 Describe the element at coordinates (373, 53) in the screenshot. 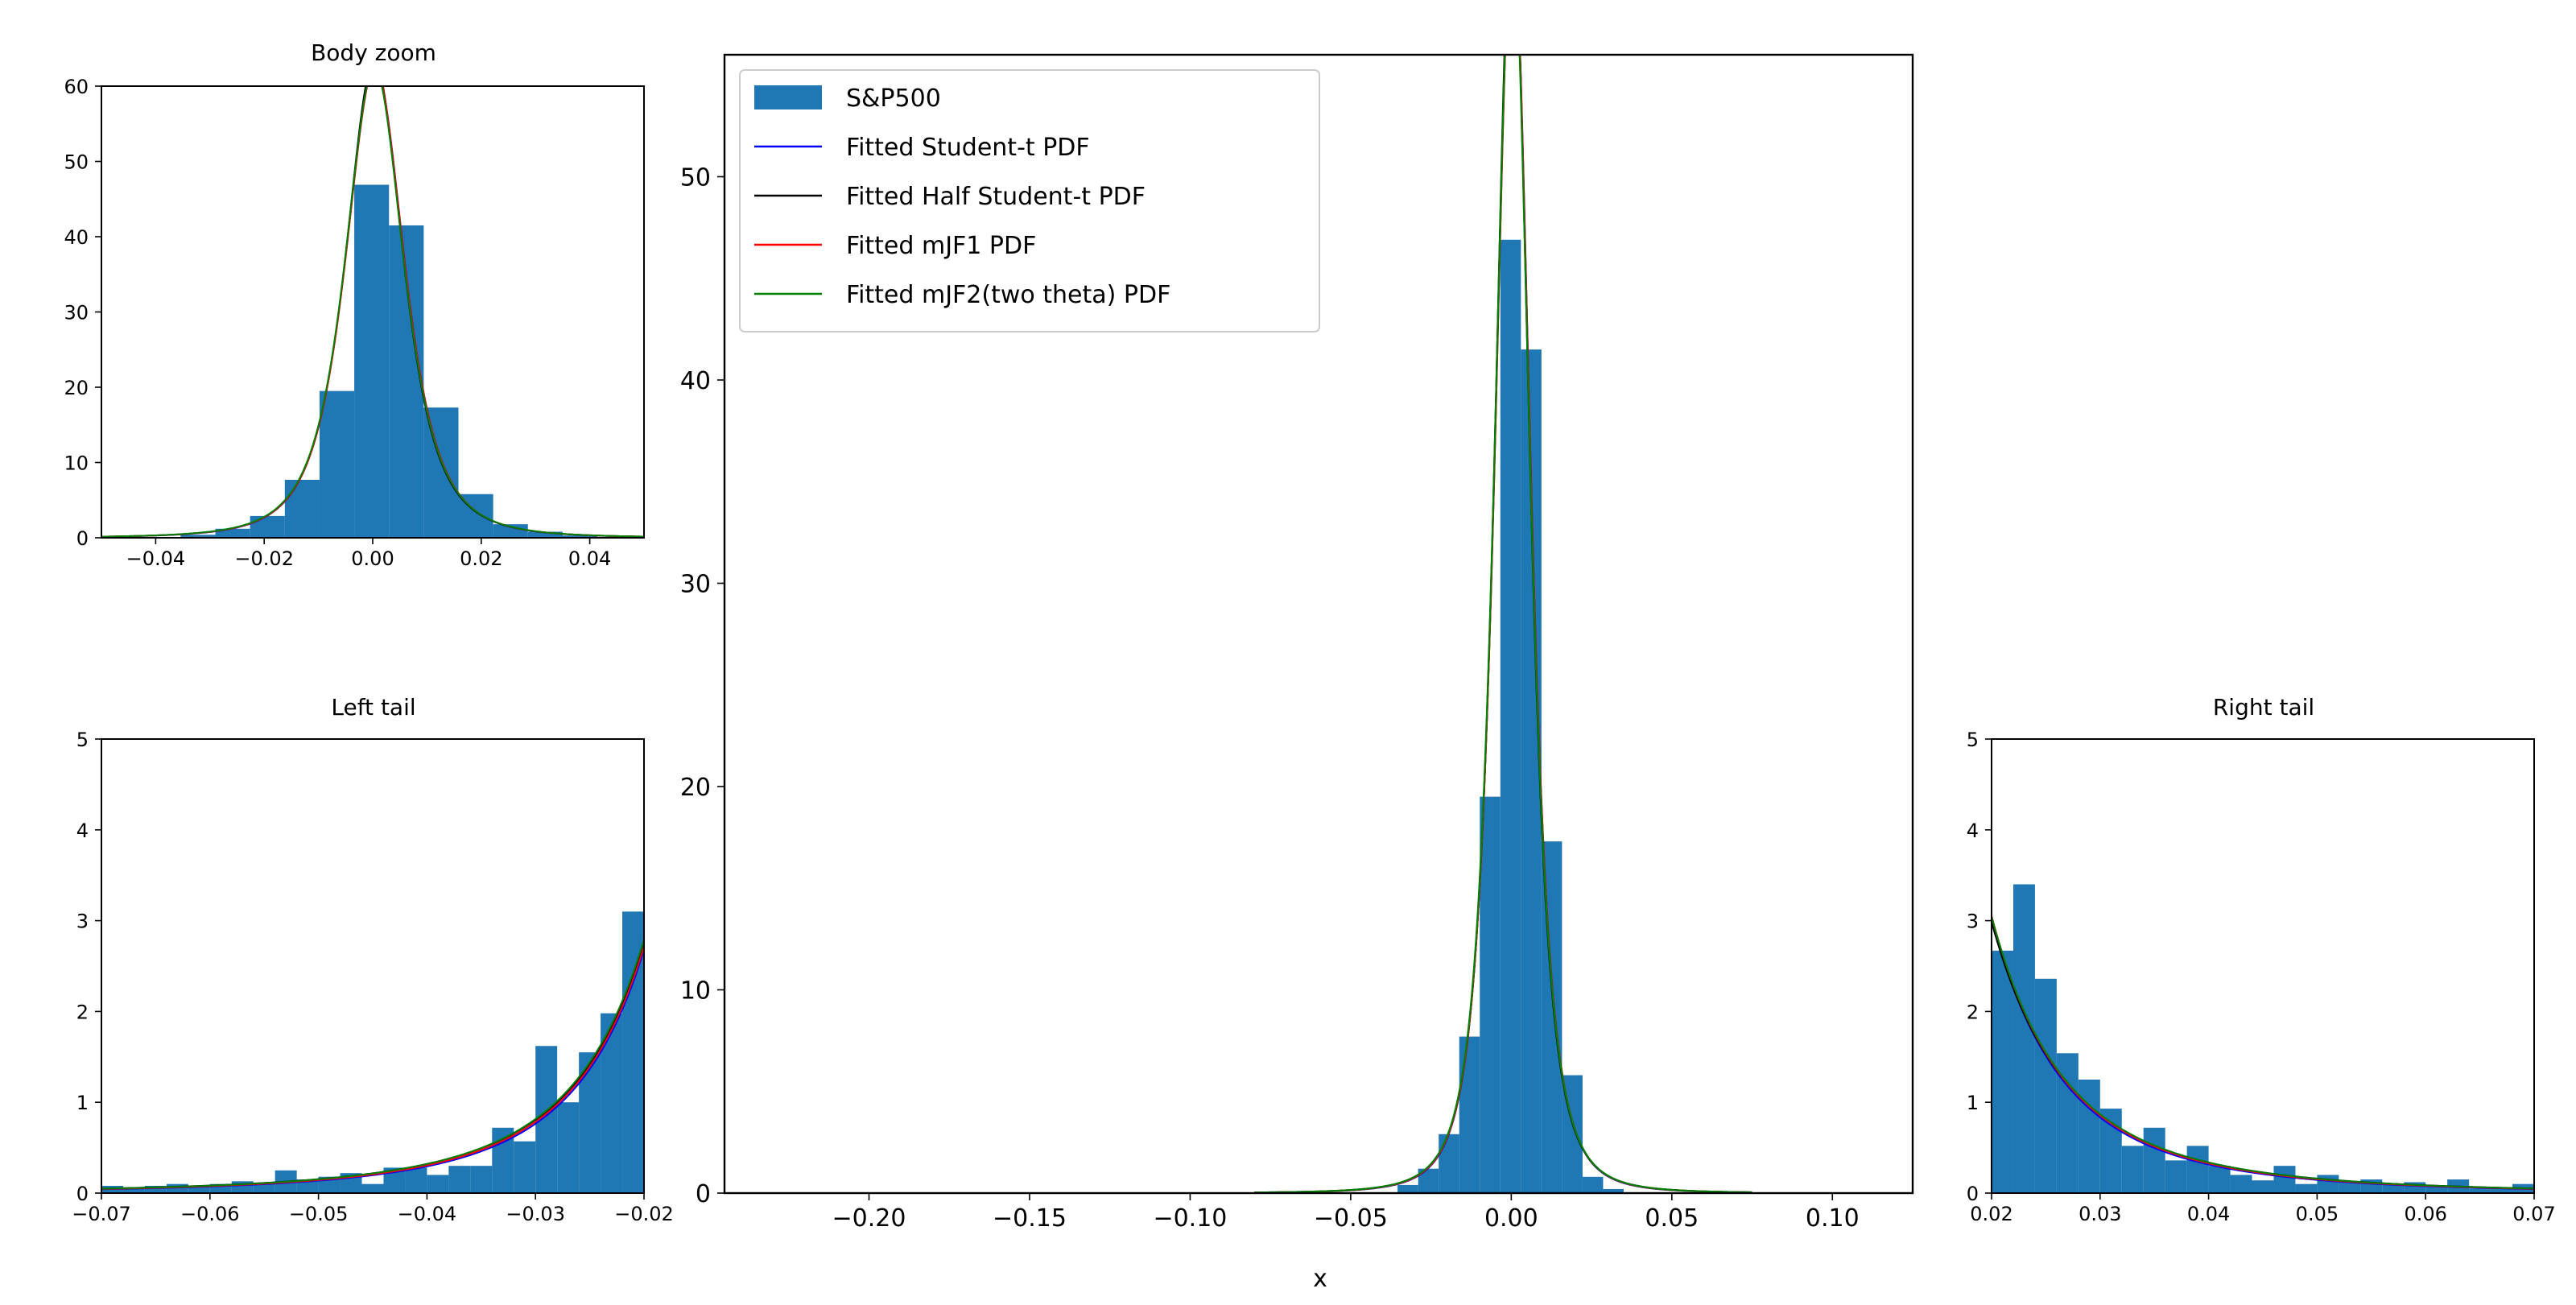

I see `body-zoom-title: Body zoom` at that location.